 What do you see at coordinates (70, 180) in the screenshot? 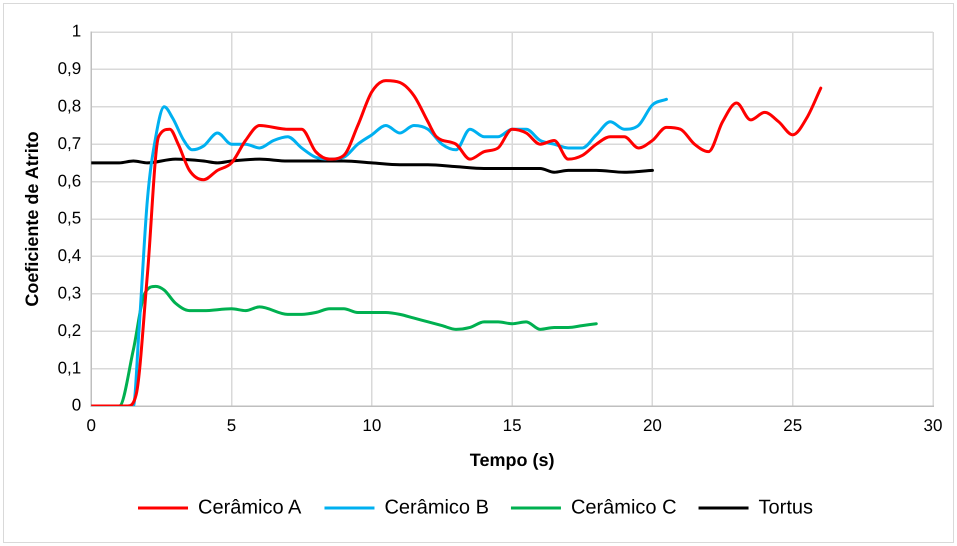
I see `y-tick-label: 0,6` at bounding box center [70, 180].